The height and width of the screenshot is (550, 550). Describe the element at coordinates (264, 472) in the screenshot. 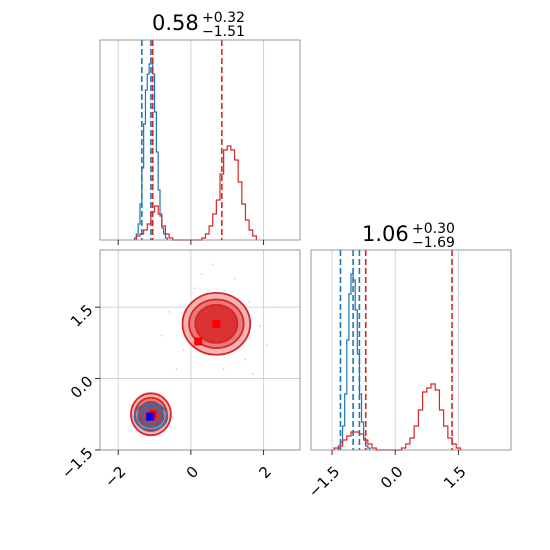

I see `scatter-xy-xtick-label: 2` at that location.